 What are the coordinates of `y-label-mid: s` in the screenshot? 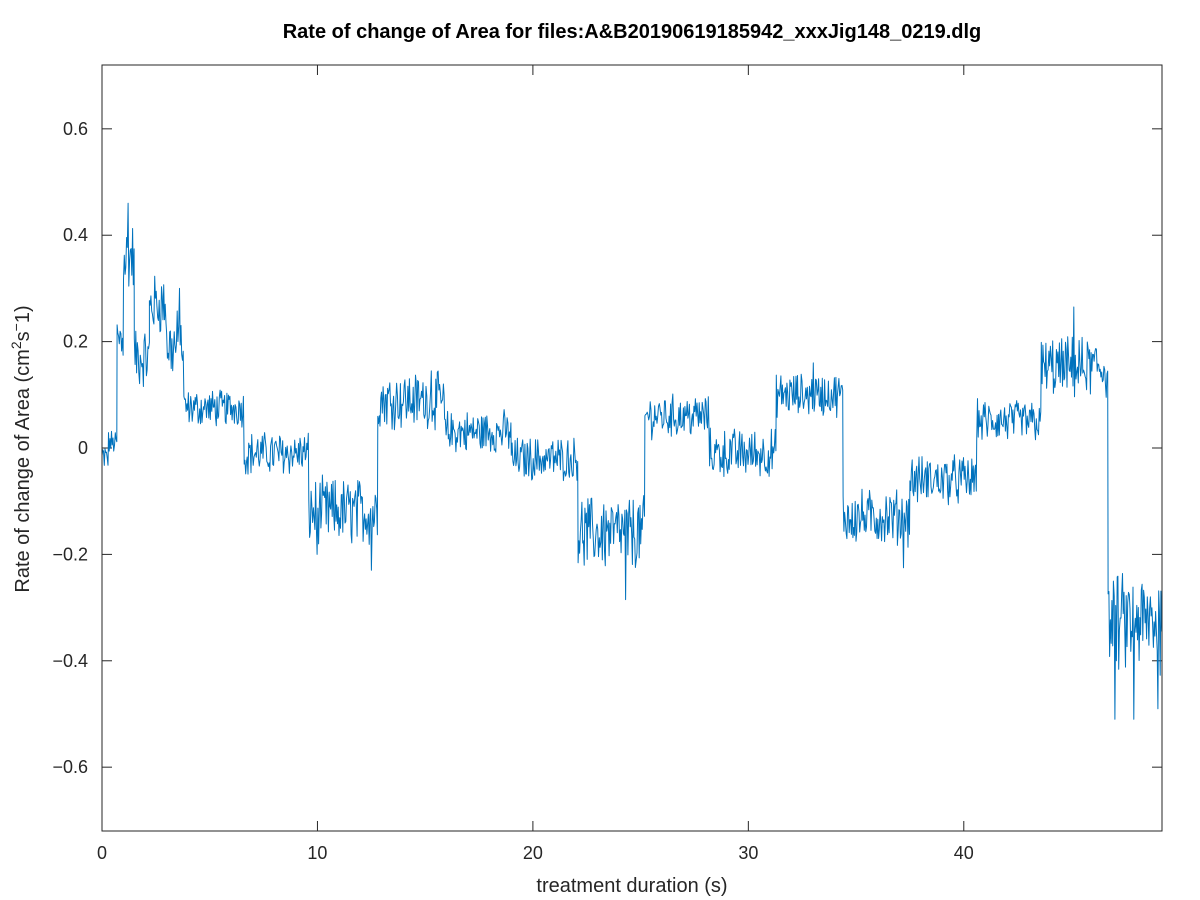 It's located at (23, 336).